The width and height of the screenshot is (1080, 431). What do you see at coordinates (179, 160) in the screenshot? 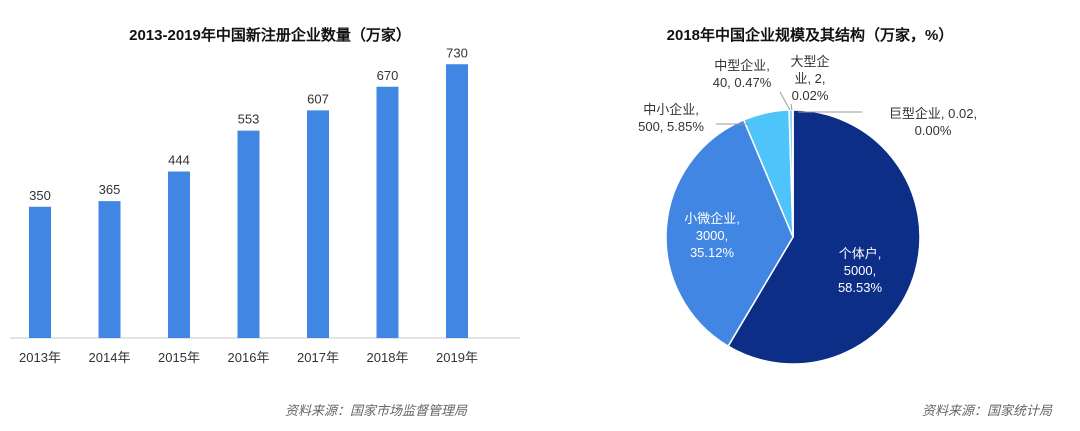
I see `bar-data-label: 444` at bounding box center [179, 160].